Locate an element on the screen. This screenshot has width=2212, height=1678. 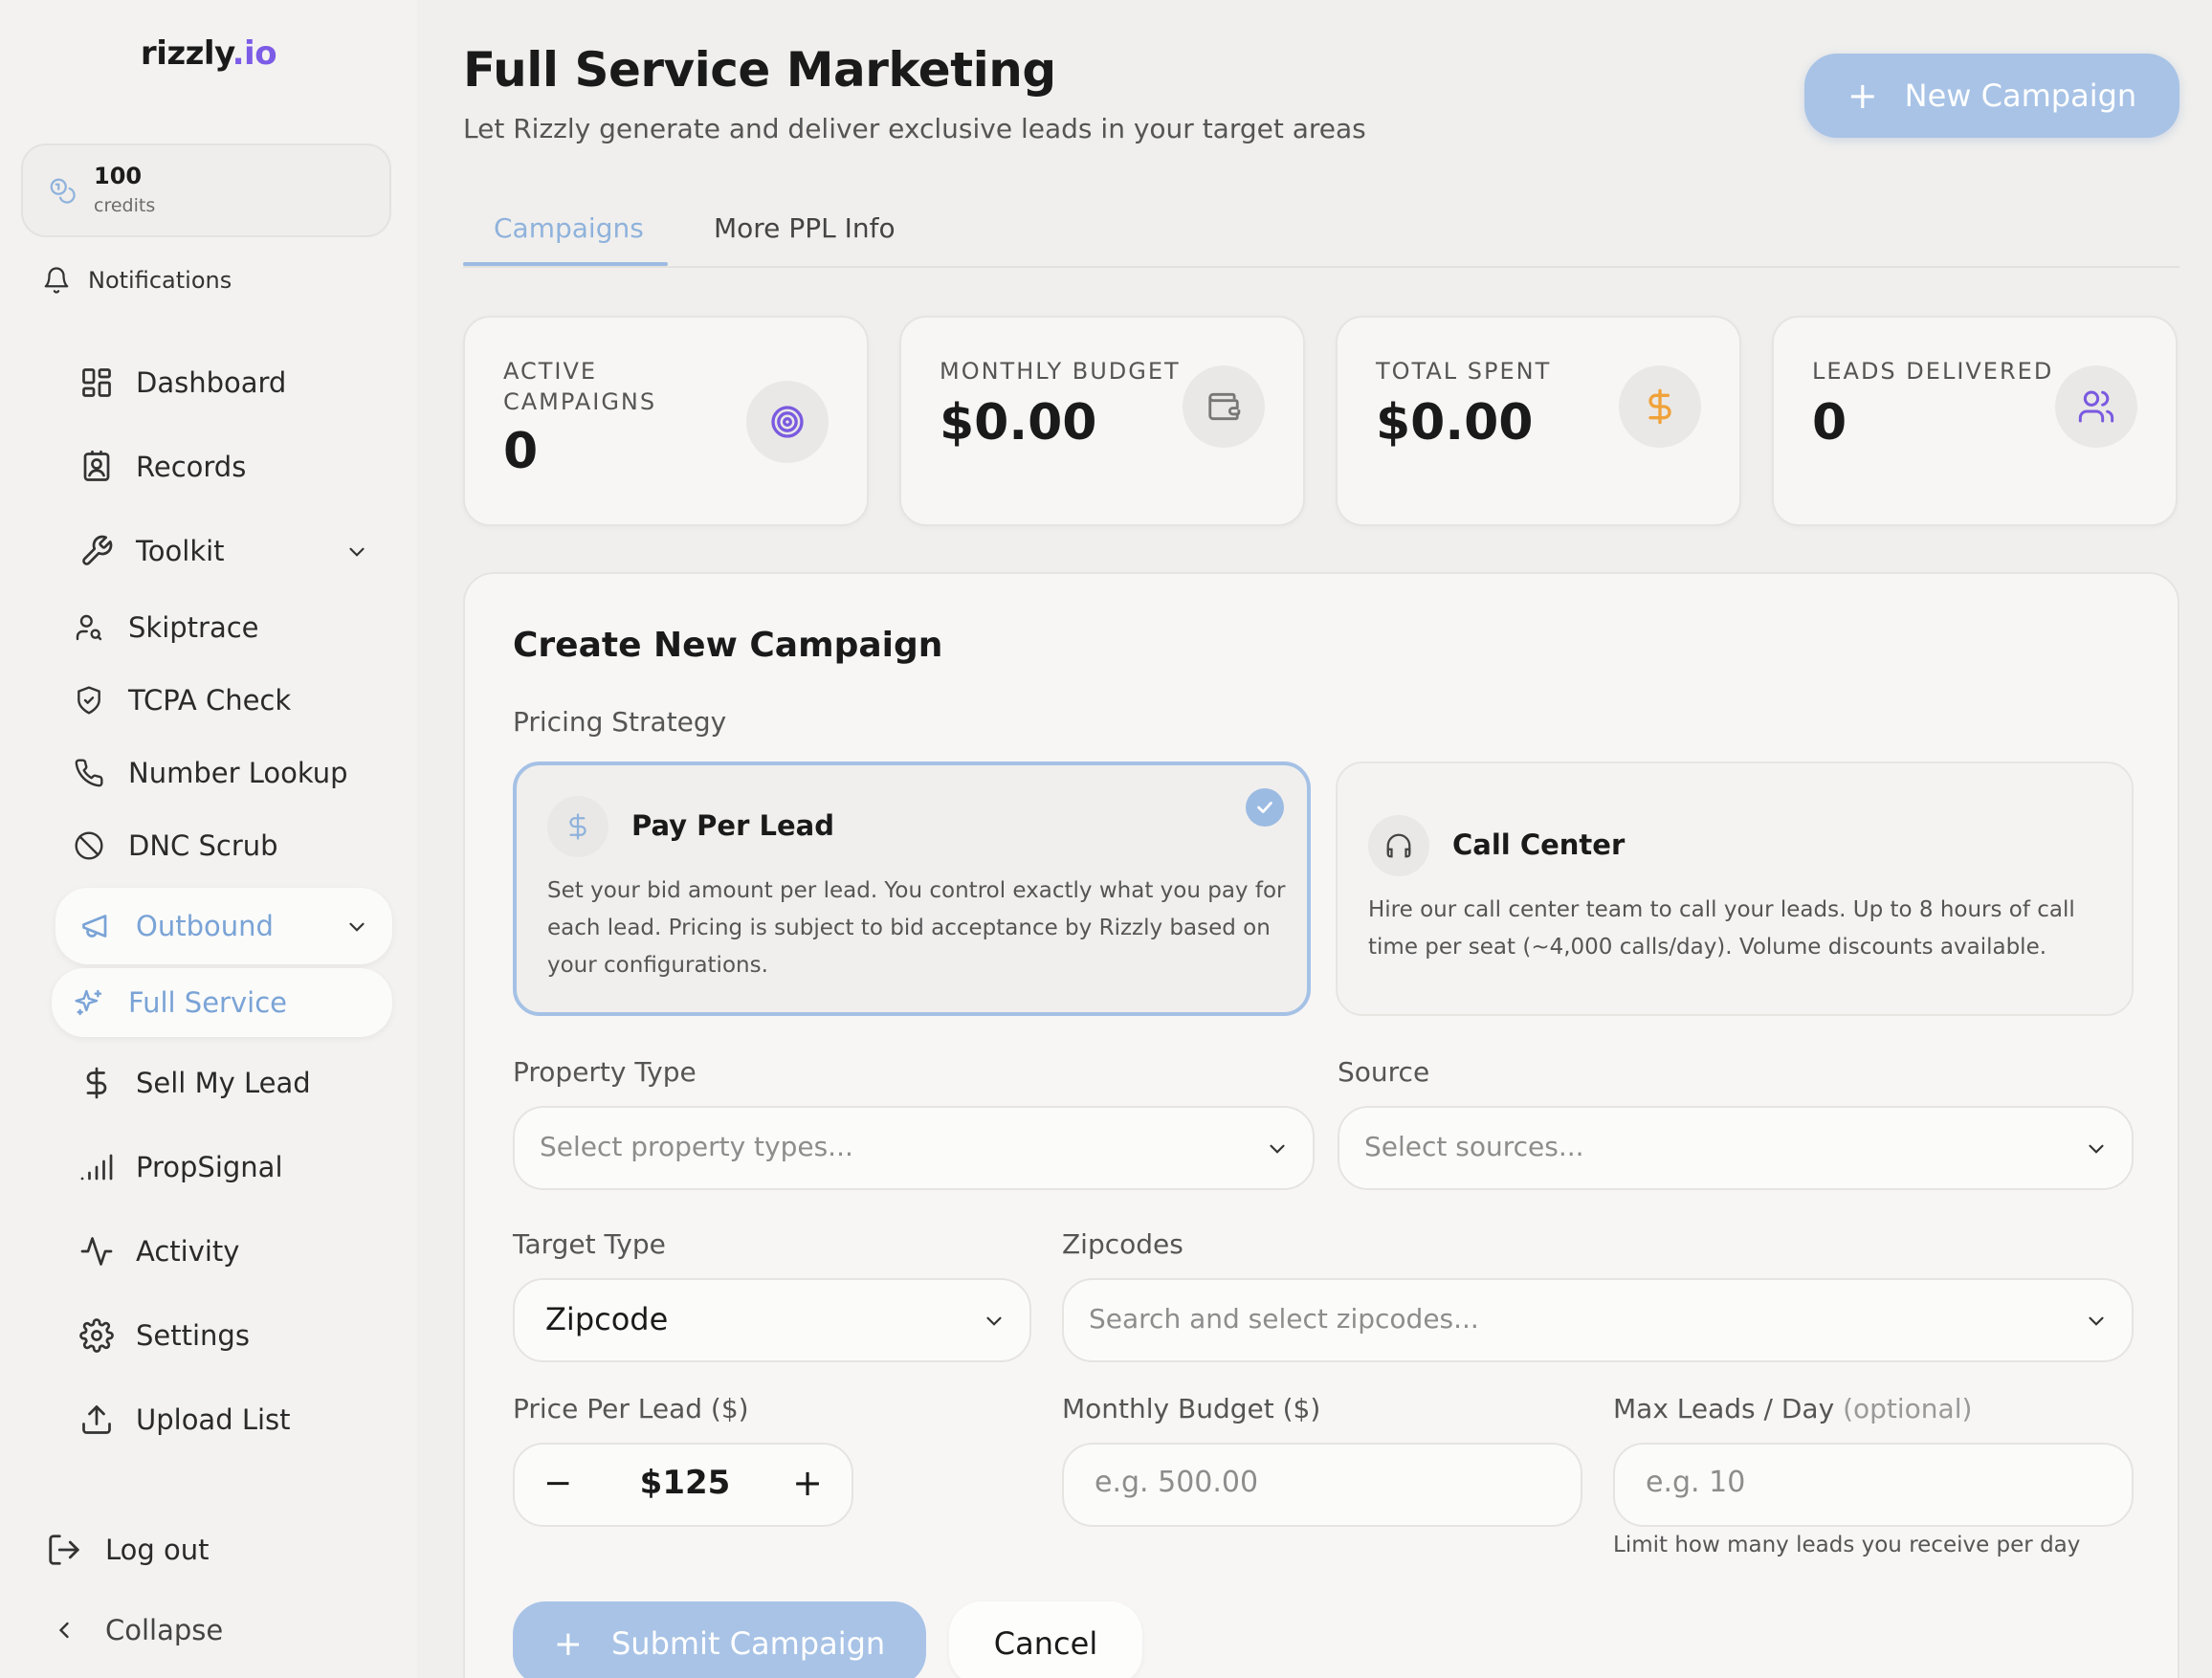
target-type-select: Zipcode is located at coordinates (772, 1320).